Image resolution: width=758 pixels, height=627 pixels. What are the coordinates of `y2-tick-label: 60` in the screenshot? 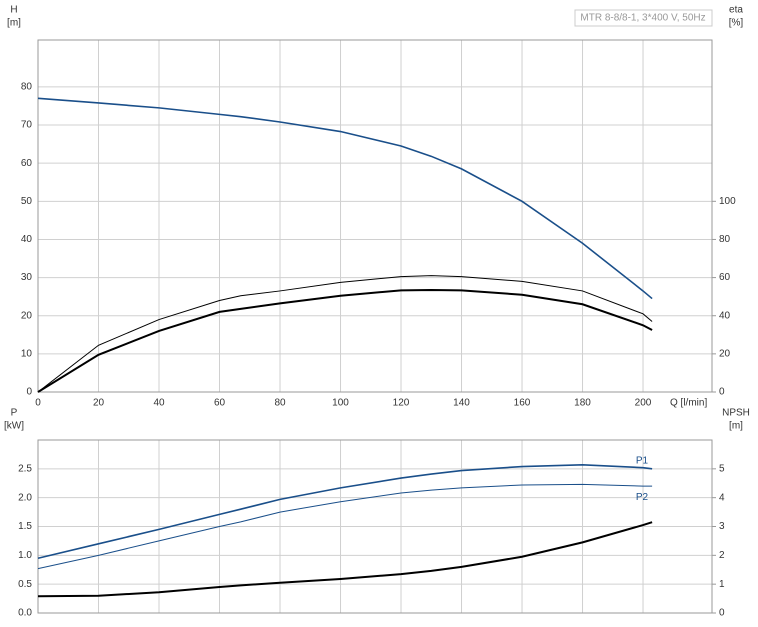 It's located at (725, 277).